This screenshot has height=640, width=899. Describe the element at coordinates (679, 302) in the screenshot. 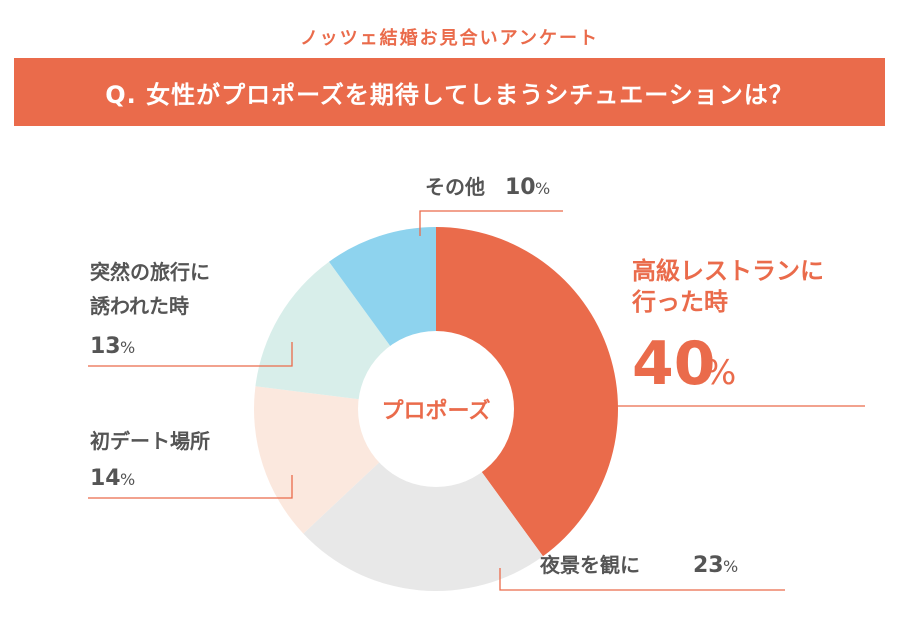

I see `label-line: 行った時` at that location.